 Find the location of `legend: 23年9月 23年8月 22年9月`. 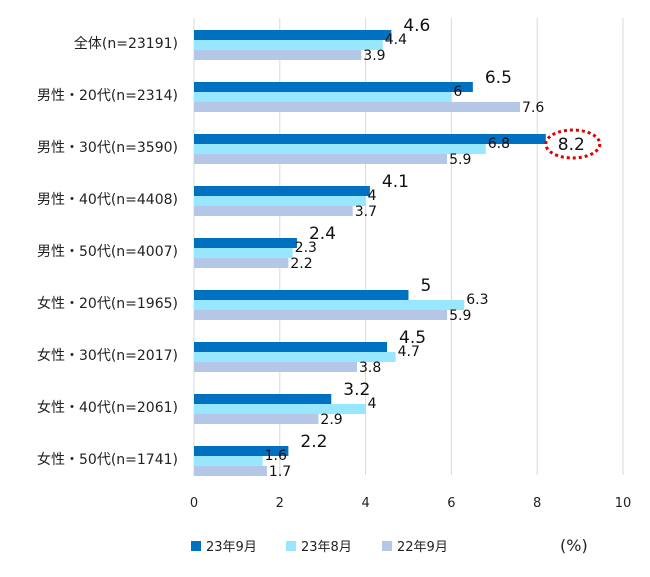

legend: 23年9月 23年8月 22年9月 is located at coordinates (319, 547).